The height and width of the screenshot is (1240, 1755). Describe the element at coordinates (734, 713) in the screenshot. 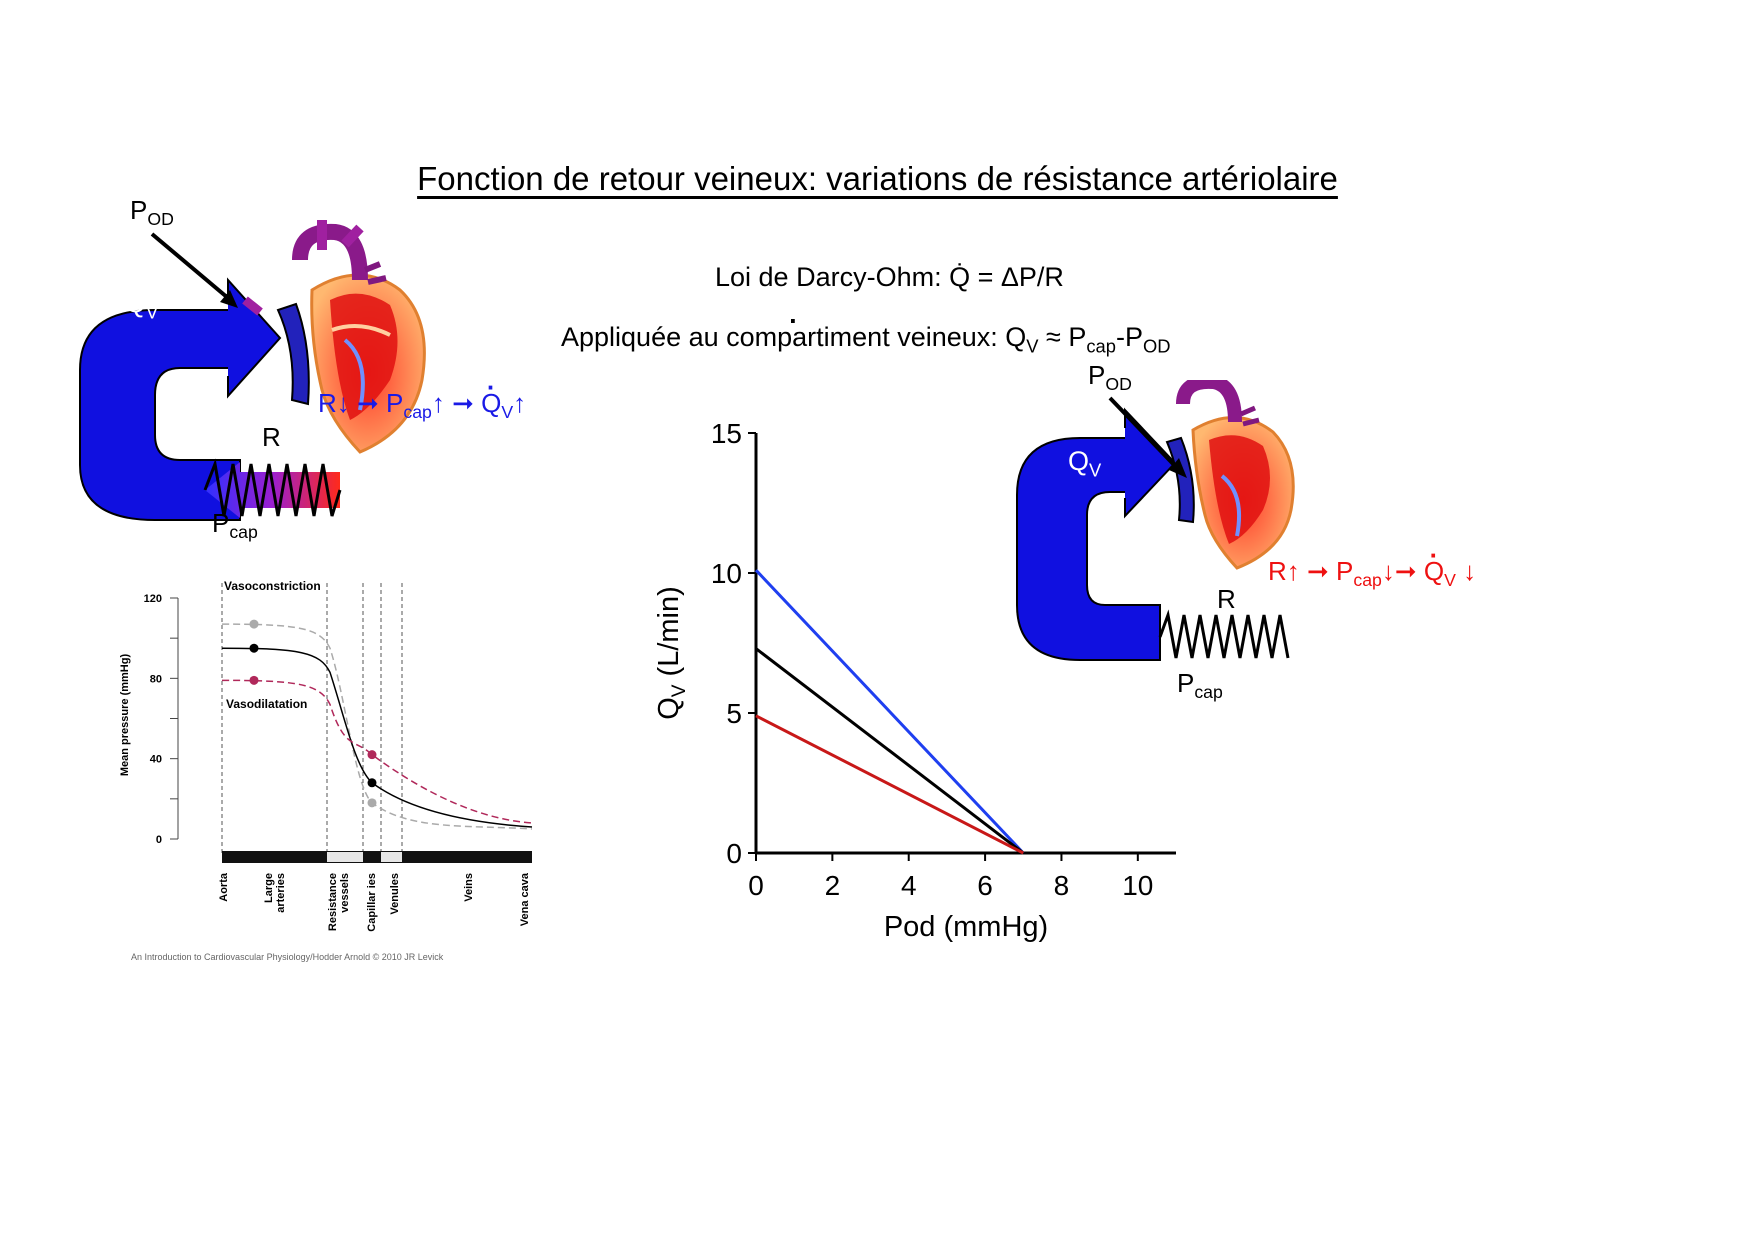

I see `y-tick-label: 5` at that location.